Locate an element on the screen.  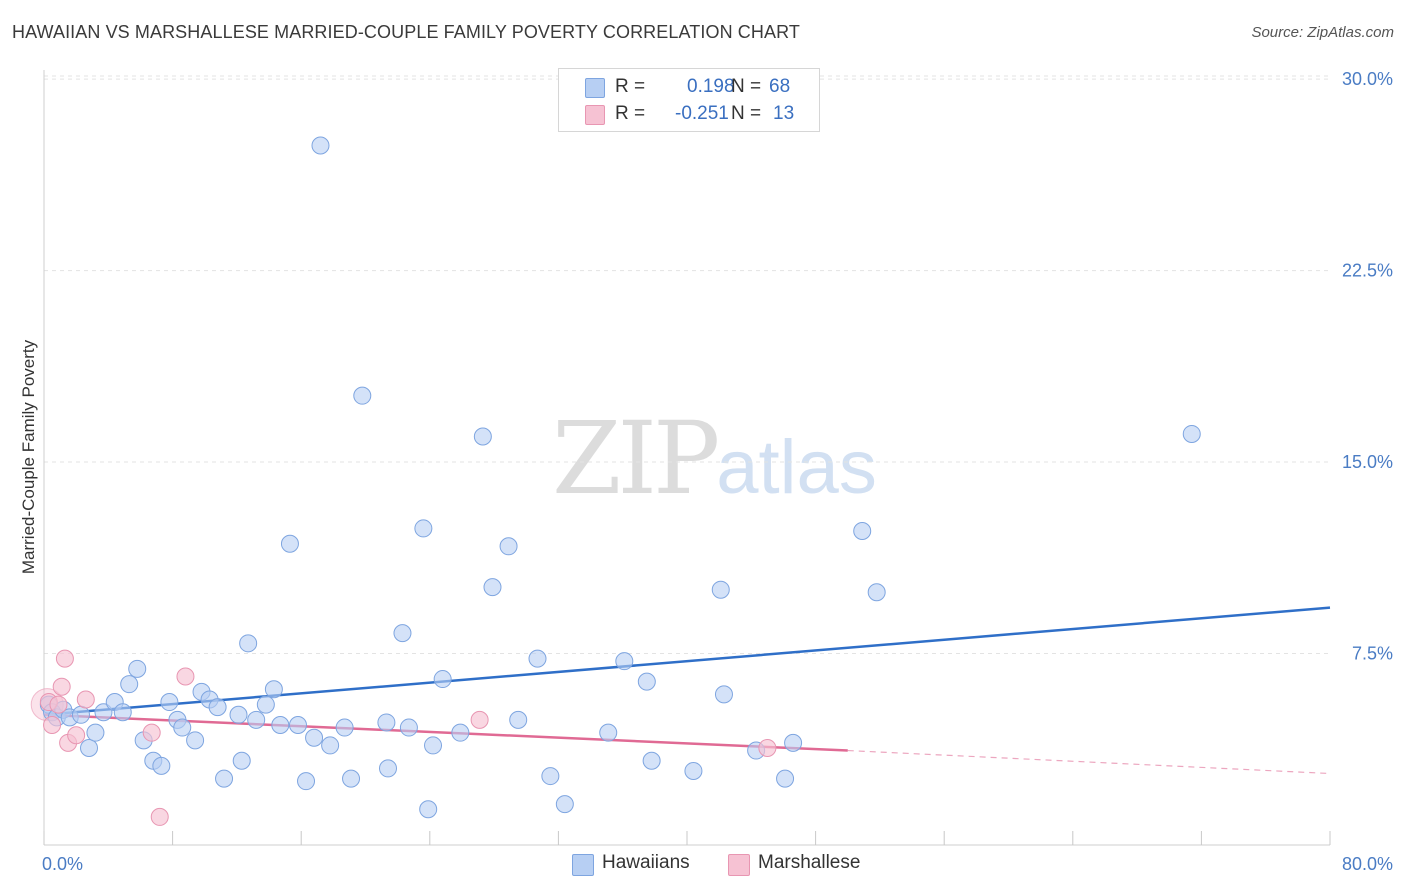
bottom-legend-label: Hawaiians is located at coordinates (646, 862).